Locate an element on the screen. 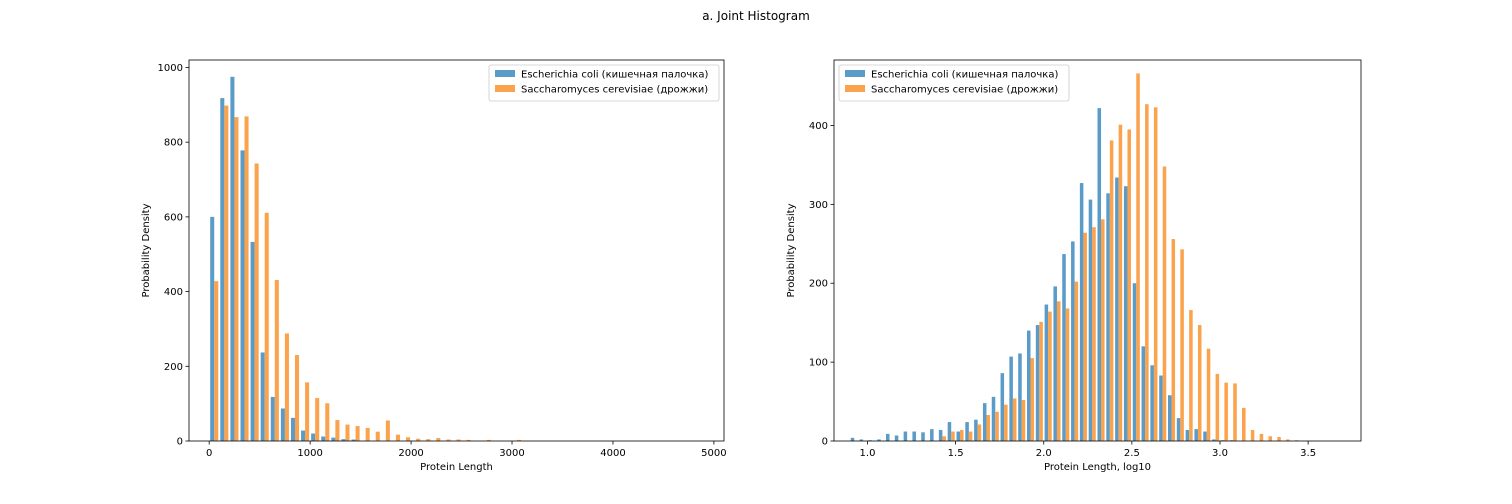 Image resolution: width=1512 pixels, height=504 pixels. x-tick-label: 1.0 is located at coordinates (868, 453).